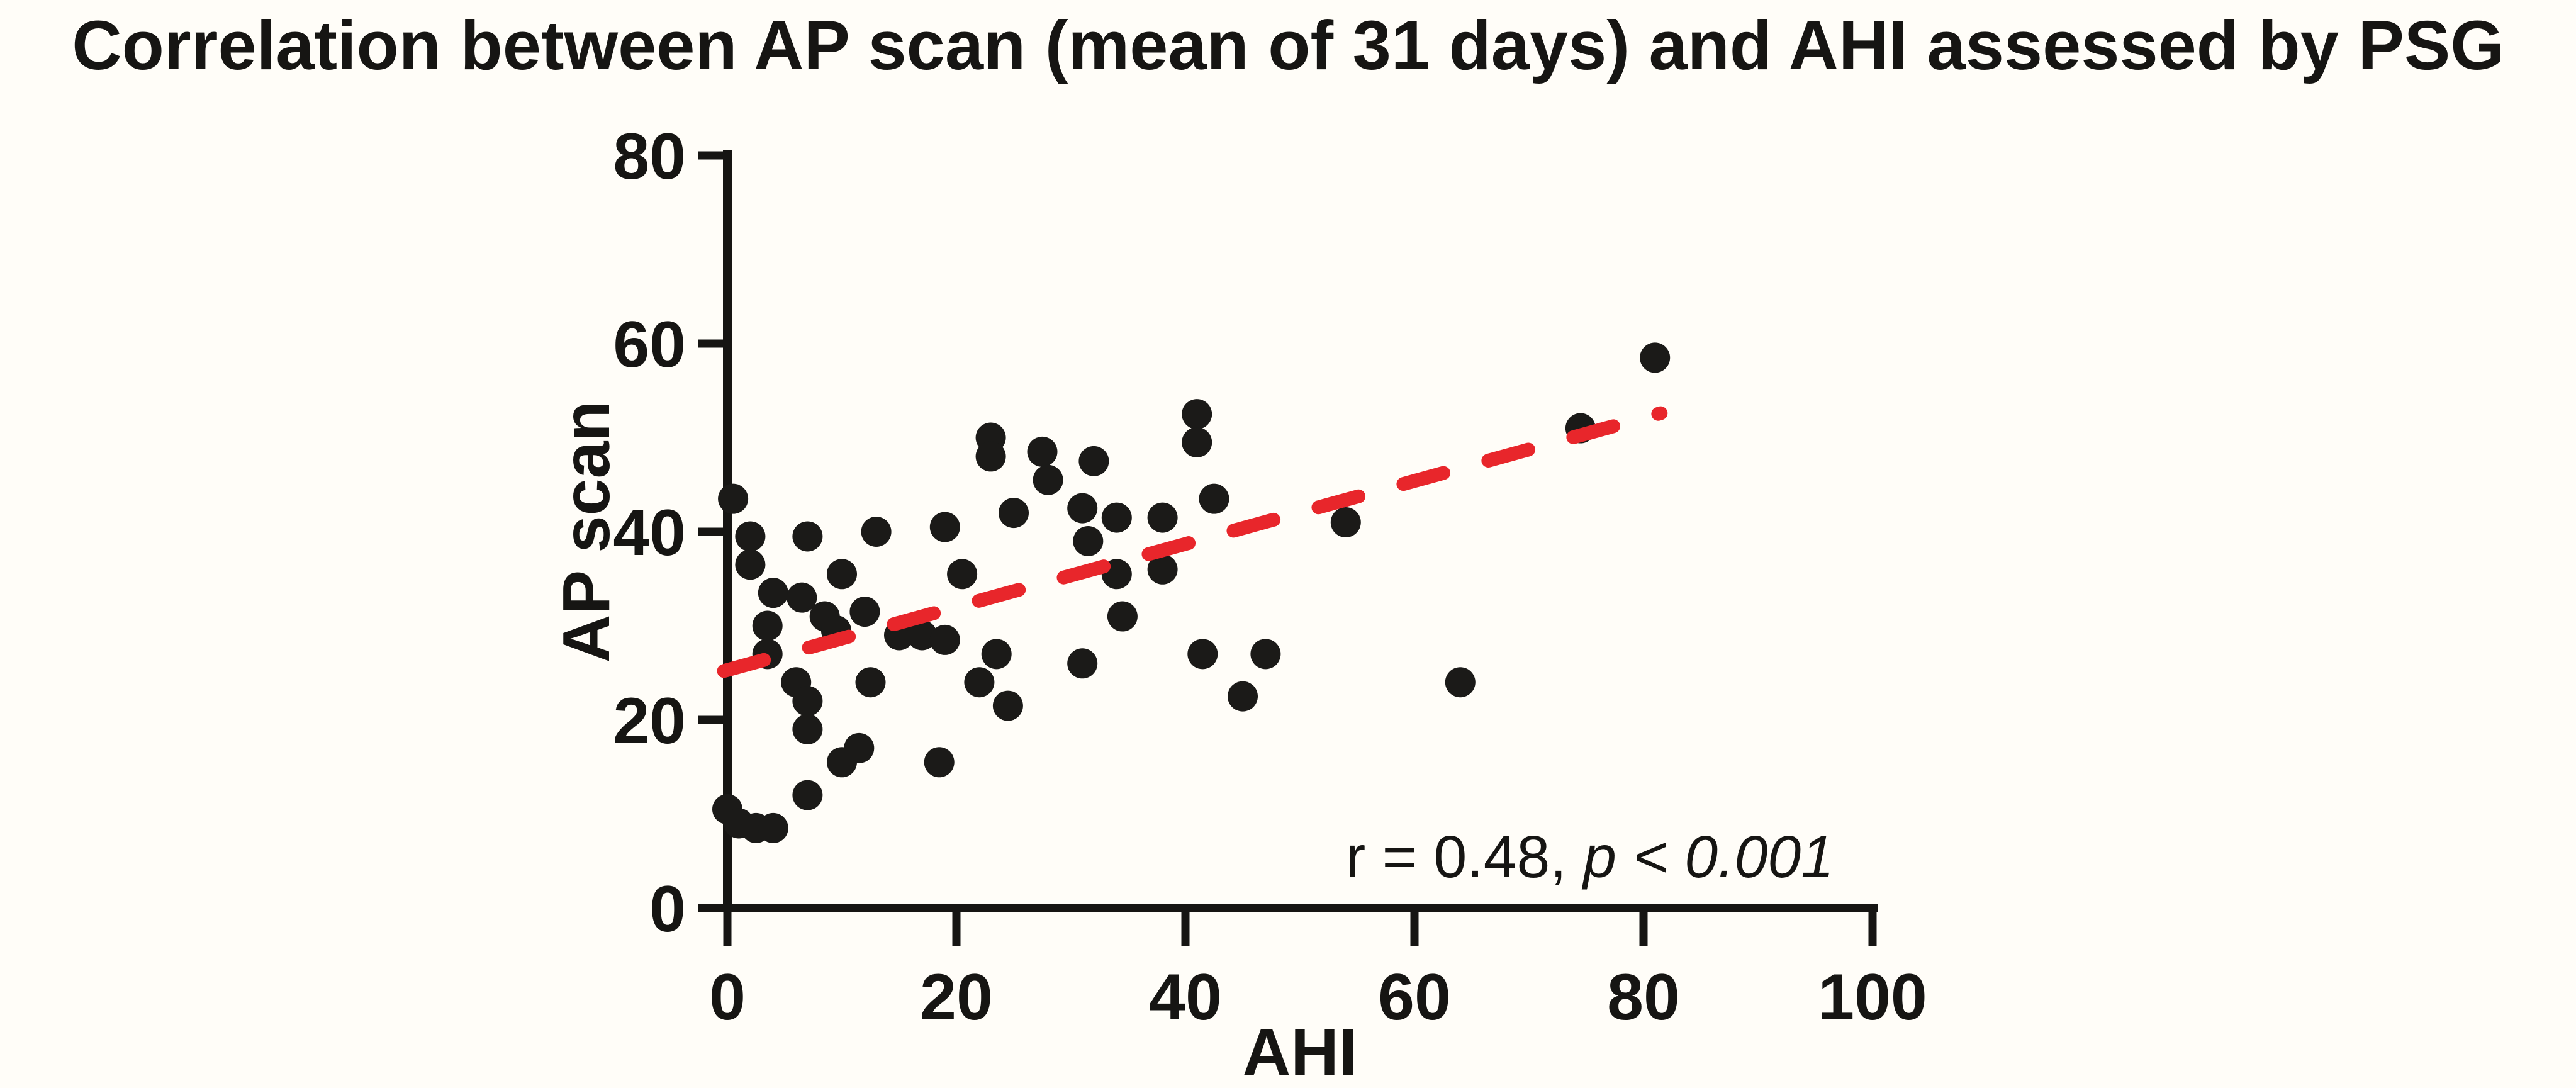  What do you see at coordinates (1192, 542) in the screenshot?
I see `trend-line` at bounding box center [1192, 542].